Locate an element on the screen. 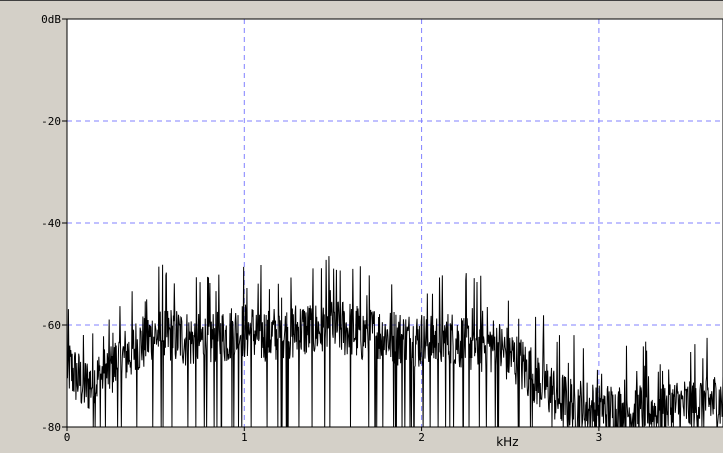  y-tick-label: -80 is located at coordinates (51, 427).